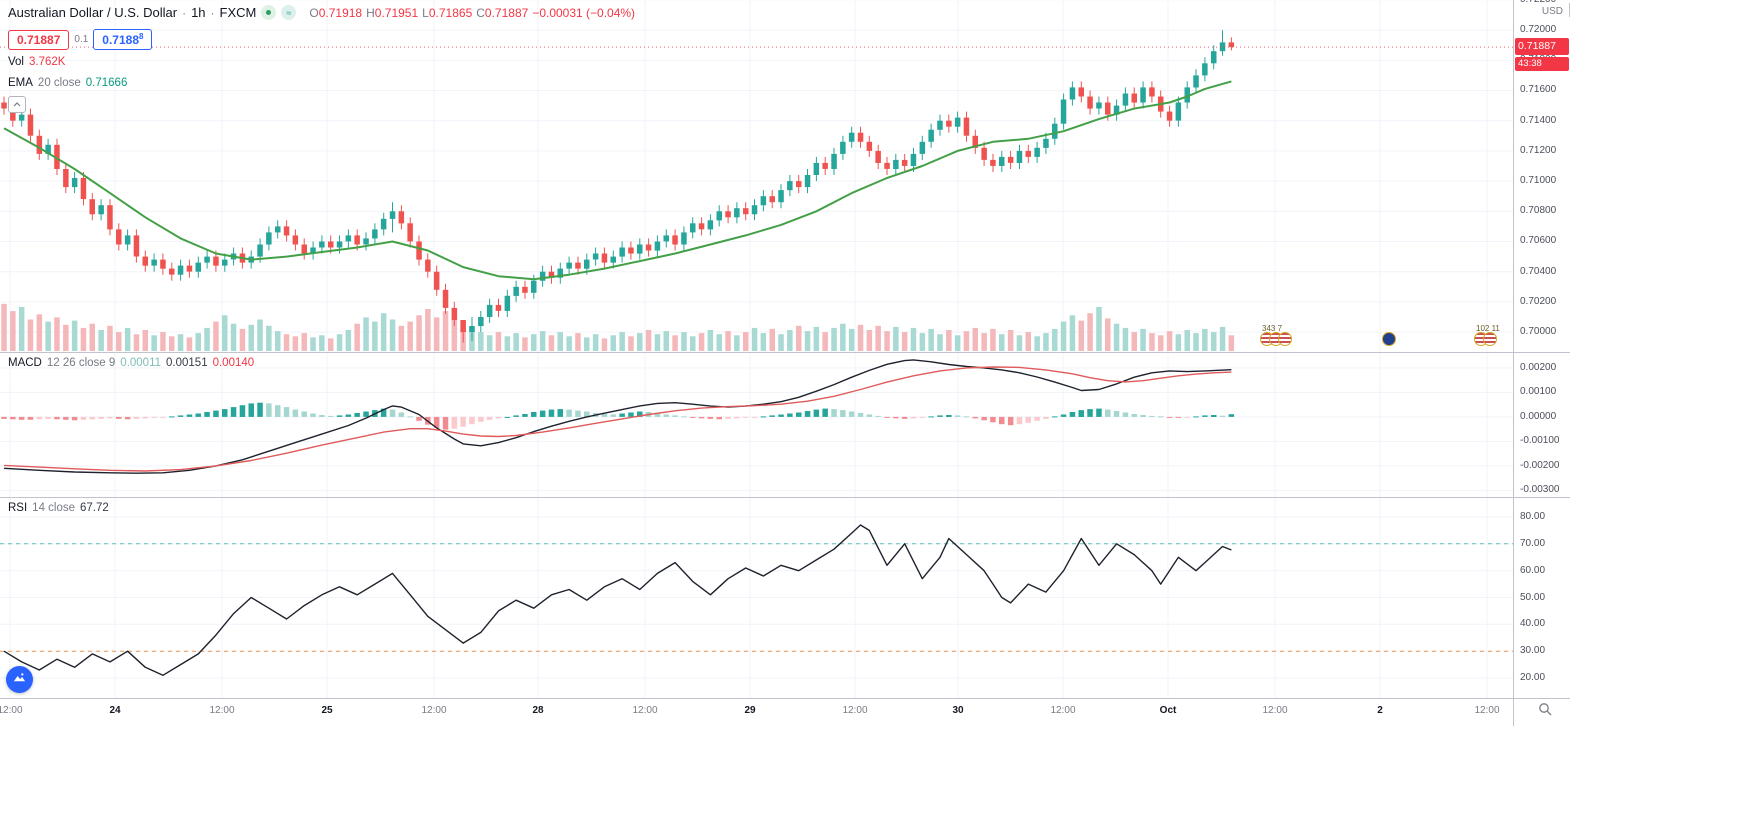 This screenshot has height=815, width=1763. Describe the element at coordinates (1533, 677) in the screenshot. I see `rsi-tick-label: 20.00` at that location.